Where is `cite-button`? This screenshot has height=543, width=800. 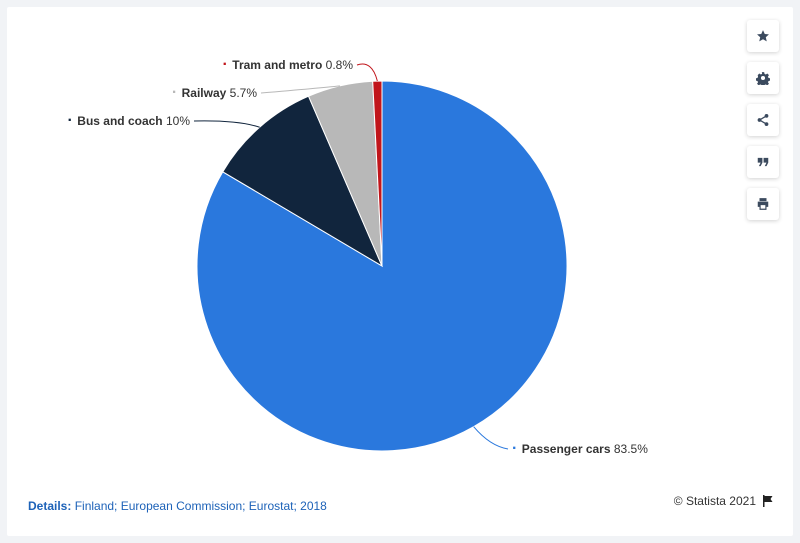 cite-button is located at coordinates (763, 162).